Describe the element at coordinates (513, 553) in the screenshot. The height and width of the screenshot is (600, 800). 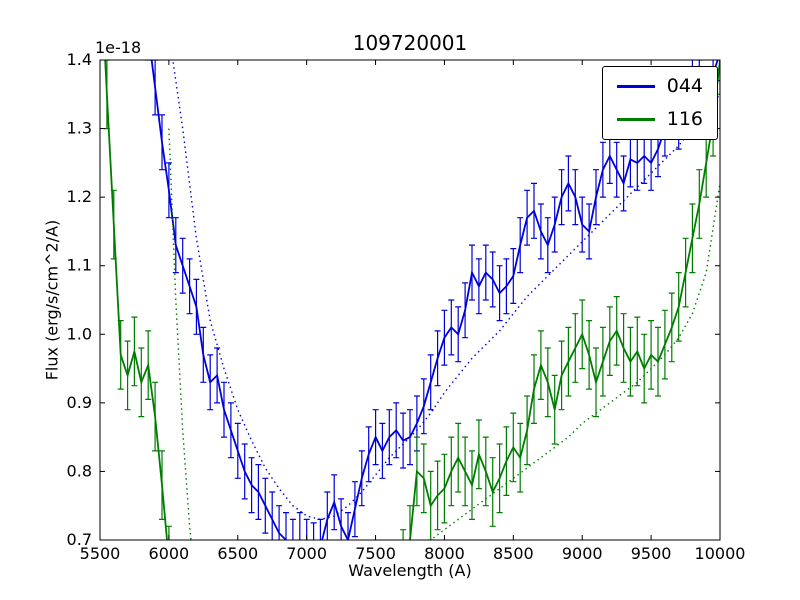
I see `svg-text: 8500` at that location.